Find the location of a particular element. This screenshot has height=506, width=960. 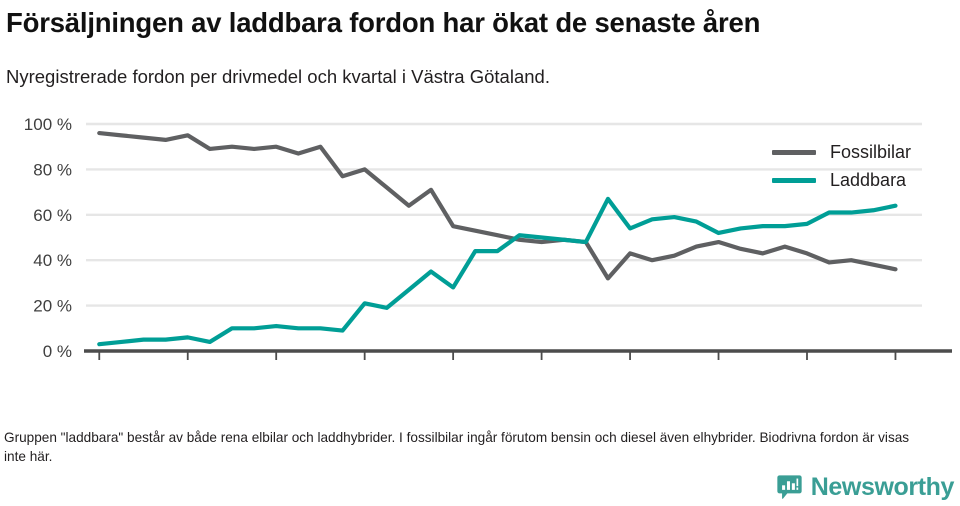

x-tick-label: 2023 is located at coordinates (630, 368).